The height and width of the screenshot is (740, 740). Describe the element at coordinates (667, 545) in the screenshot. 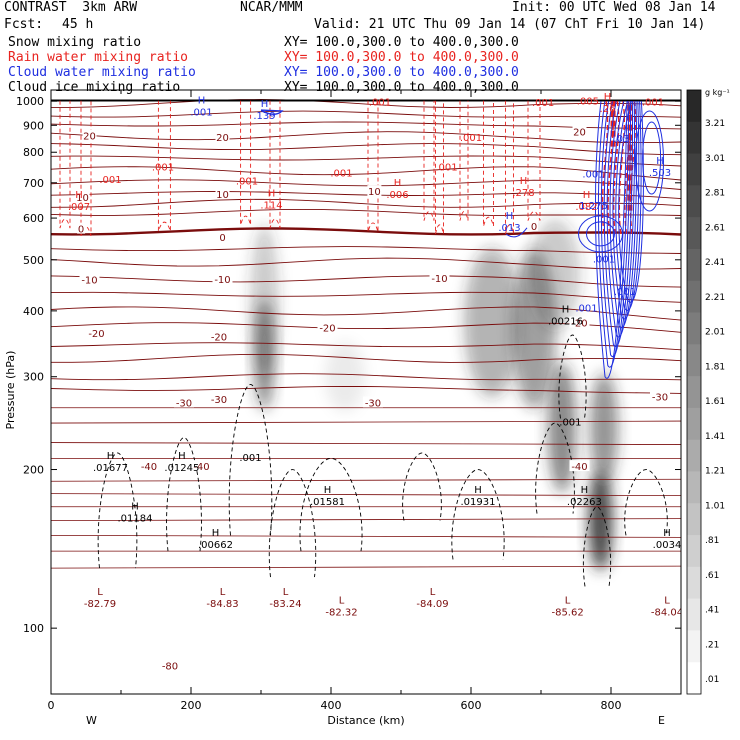

I see `ice-extremum-label: .0034` at that location.